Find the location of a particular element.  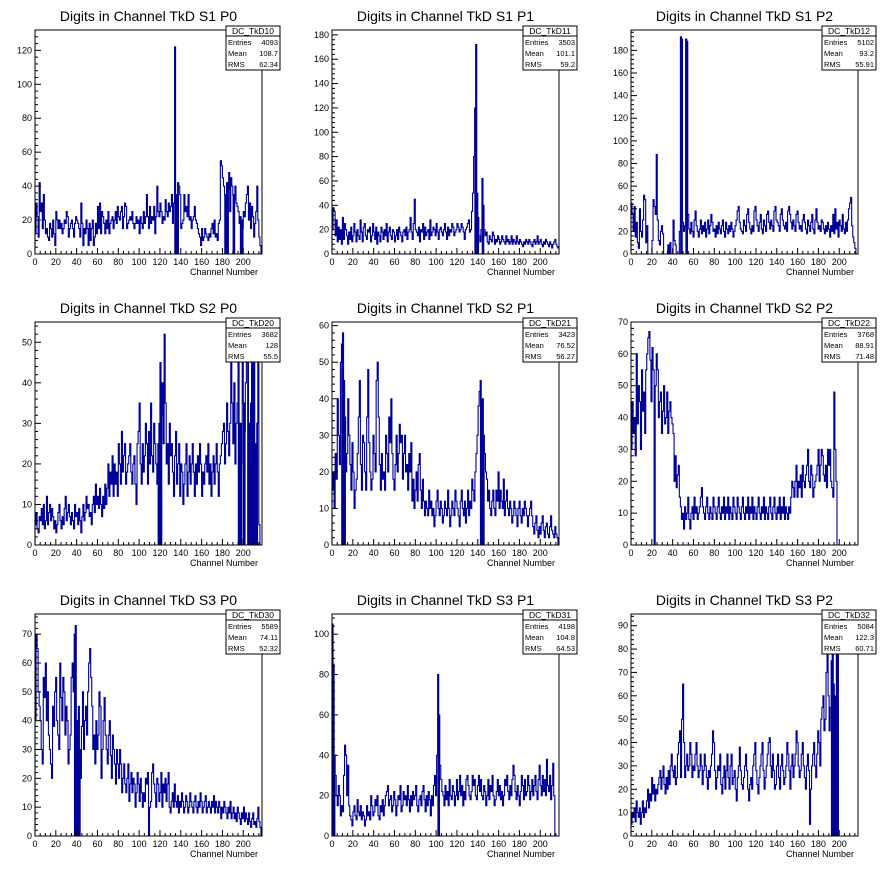

stats-rms-value: 59.2 is located at coordinates (567, 64).